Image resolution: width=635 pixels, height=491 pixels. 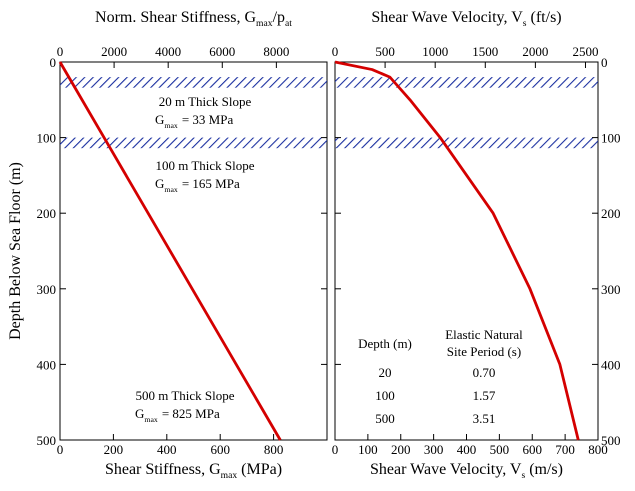 I want to click on x-axis-label: Shear Stiffness, Gmax (MPa), so click(x=193, y=471).